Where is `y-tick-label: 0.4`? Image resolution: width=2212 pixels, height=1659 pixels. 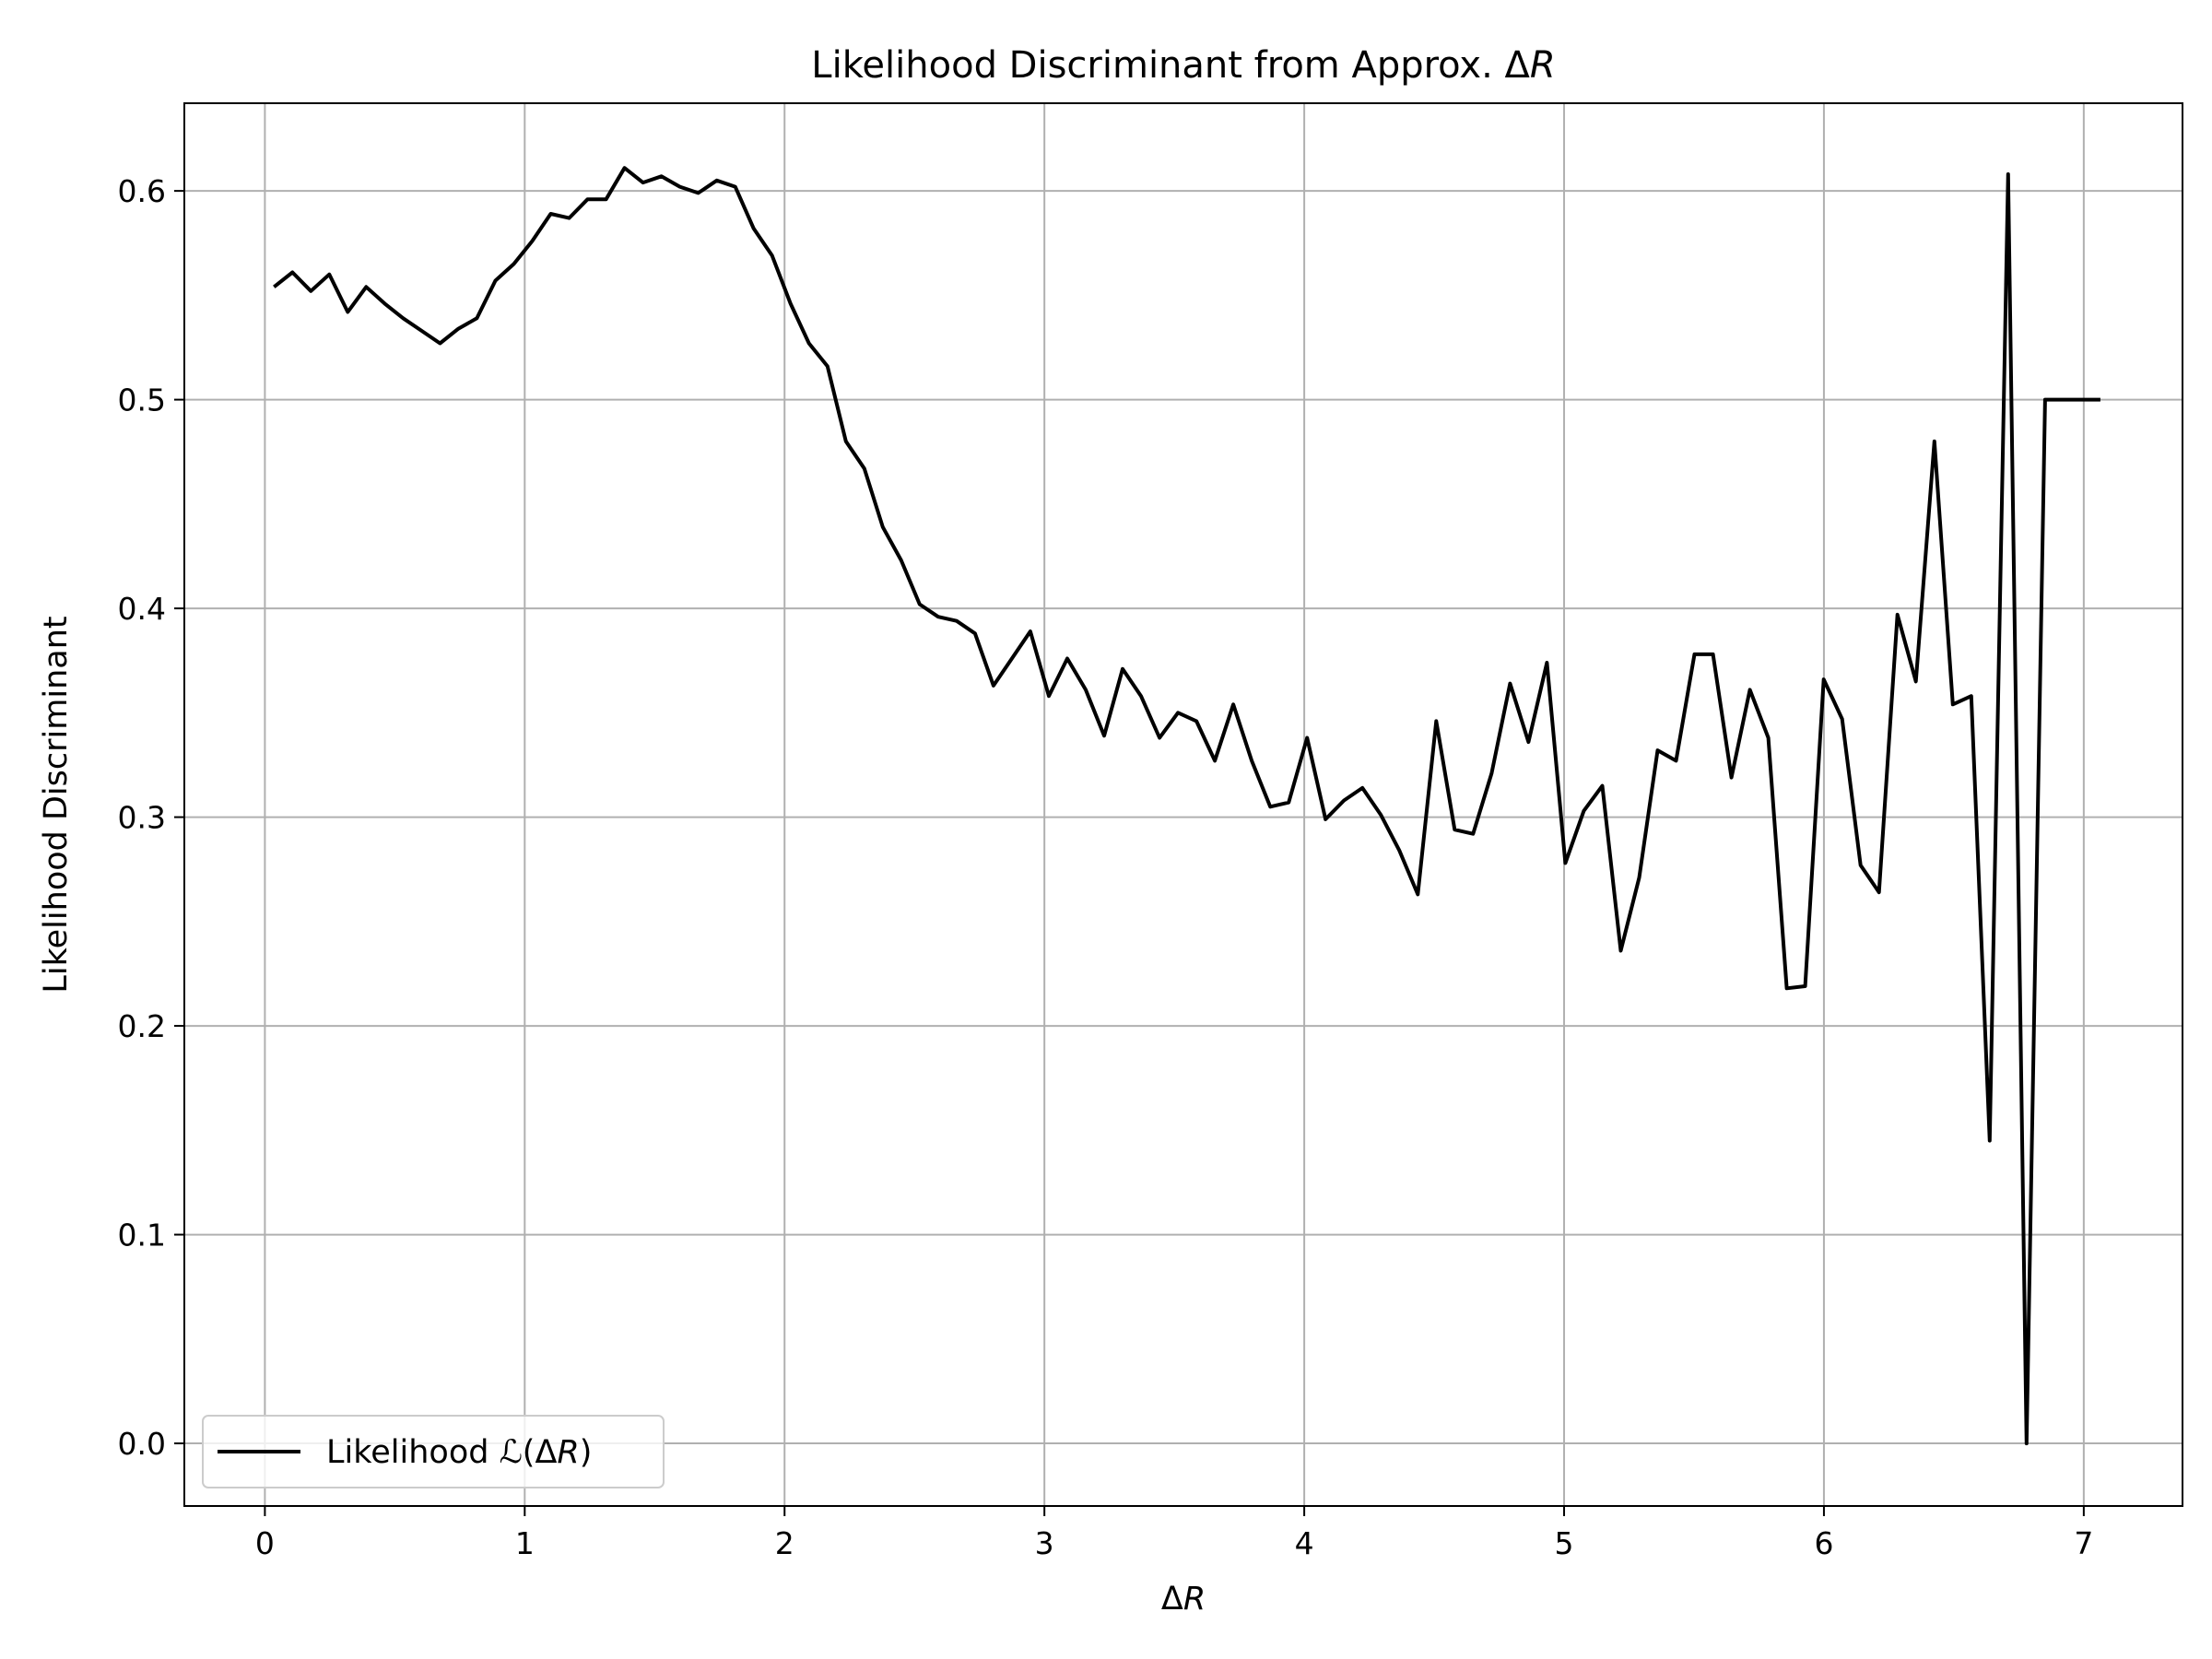
y-tick-label: 0.4 is located at coordinates (142, 609).